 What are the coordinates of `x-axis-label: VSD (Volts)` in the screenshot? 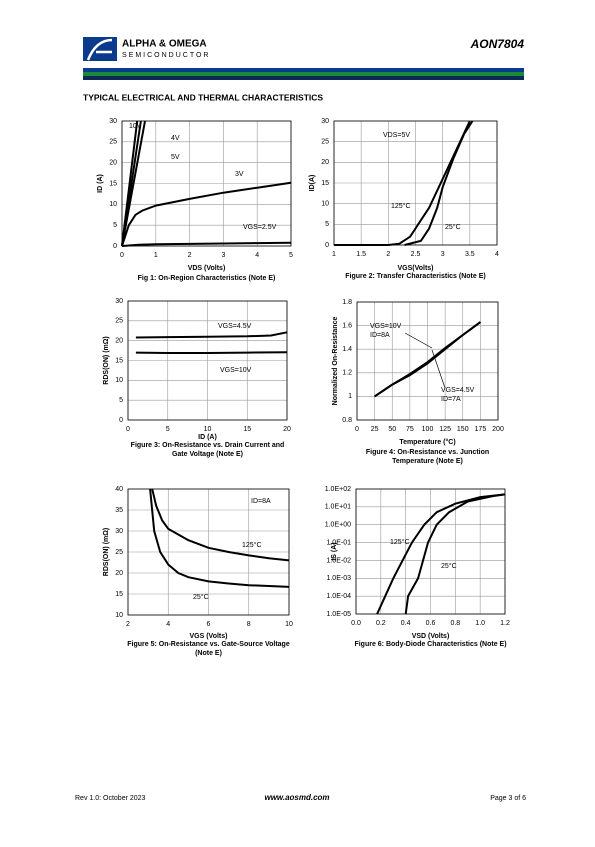 It's located at (431, 636).